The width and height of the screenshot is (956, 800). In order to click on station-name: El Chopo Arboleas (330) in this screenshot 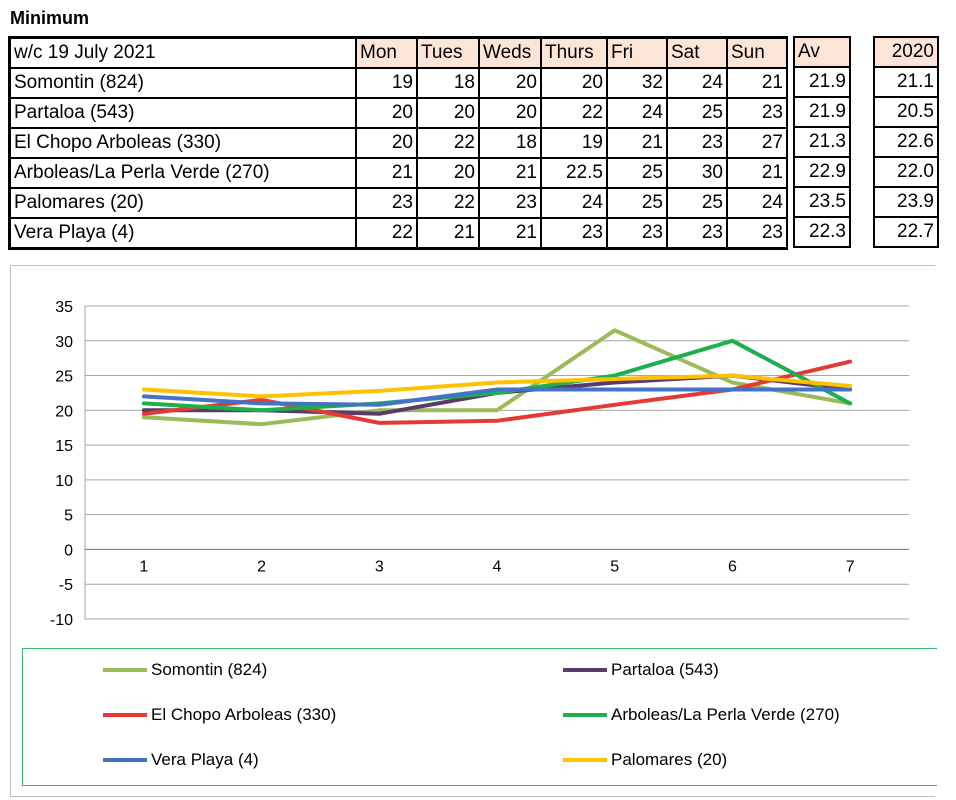, I will do `click(182, 143)`.